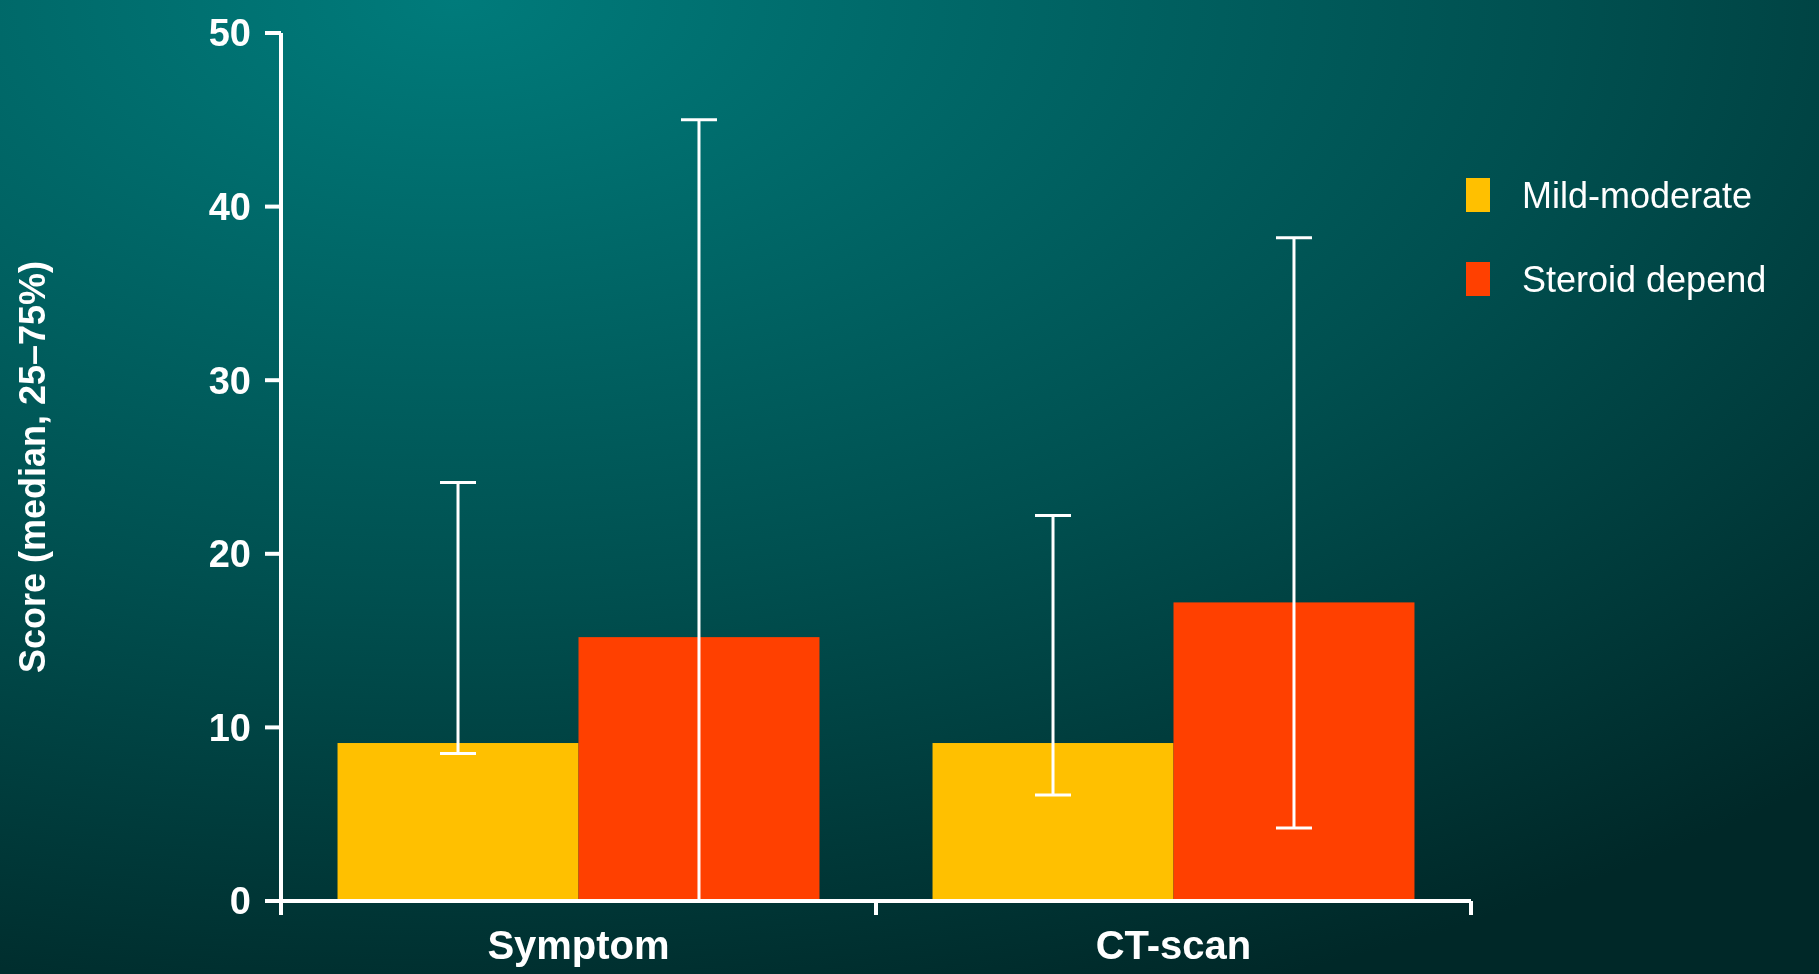 The width and height of the screenshot is (1819, 974). Describe the element at coordinates (240, 901) in the screenshot. I see `y-tick-label: 0` at that location.